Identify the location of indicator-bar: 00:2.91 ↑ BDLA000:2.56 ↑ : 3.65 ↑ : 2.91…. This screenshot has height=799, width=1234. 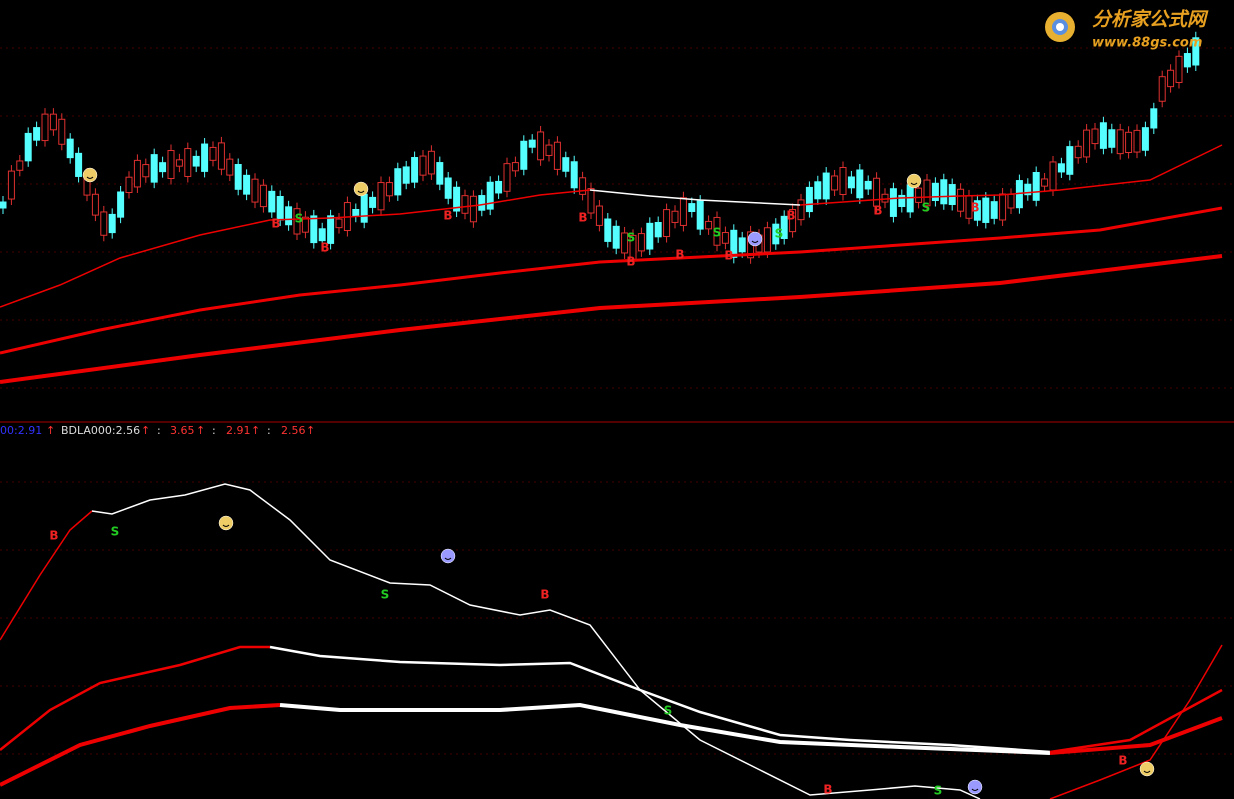
(157, 430).